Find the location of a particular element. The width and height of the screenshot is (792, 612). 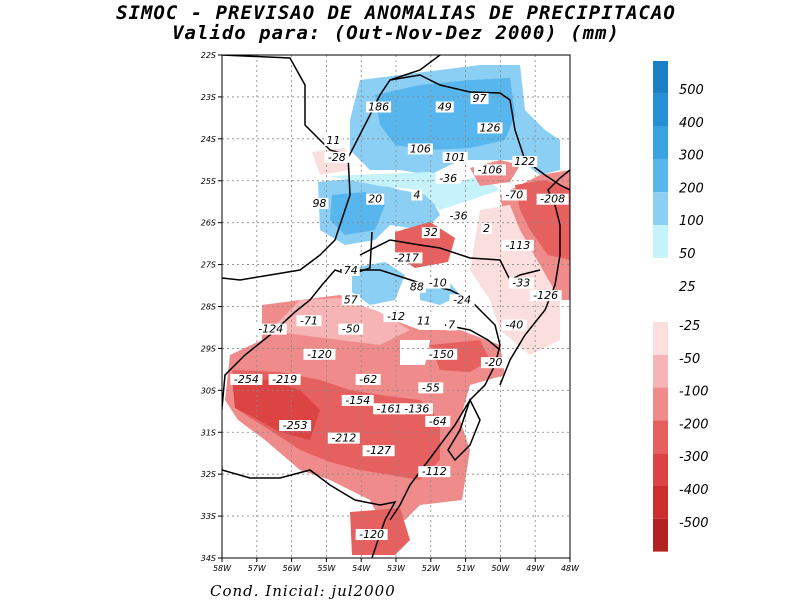

colorbar-tick-negative: -50 is located at coordinates (689, 359).